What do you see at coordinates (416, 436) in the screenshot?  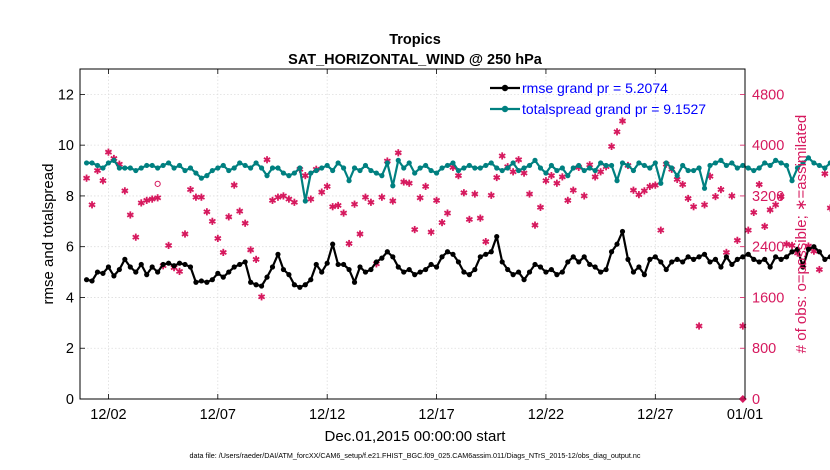 I see `x-axis-label: Dec.01,2015 00:00:00 start` at bounding box center [416, 436].